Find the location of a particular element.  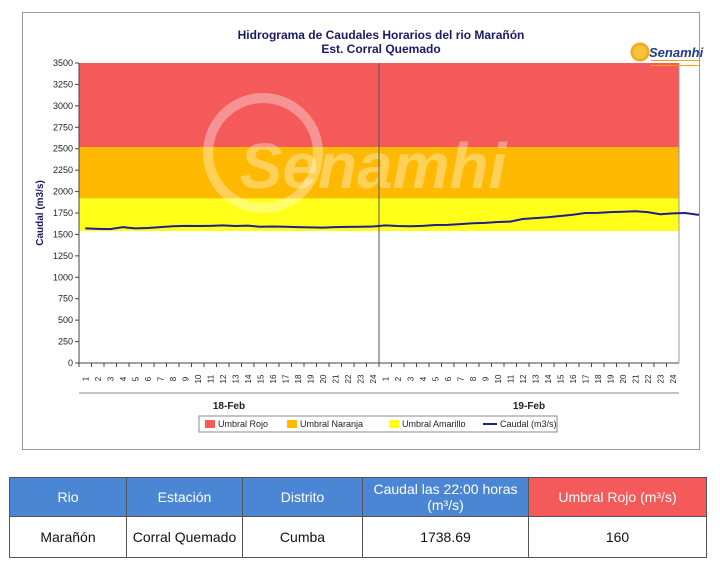

header-rio: Rio is located at coordinates (68, 497).